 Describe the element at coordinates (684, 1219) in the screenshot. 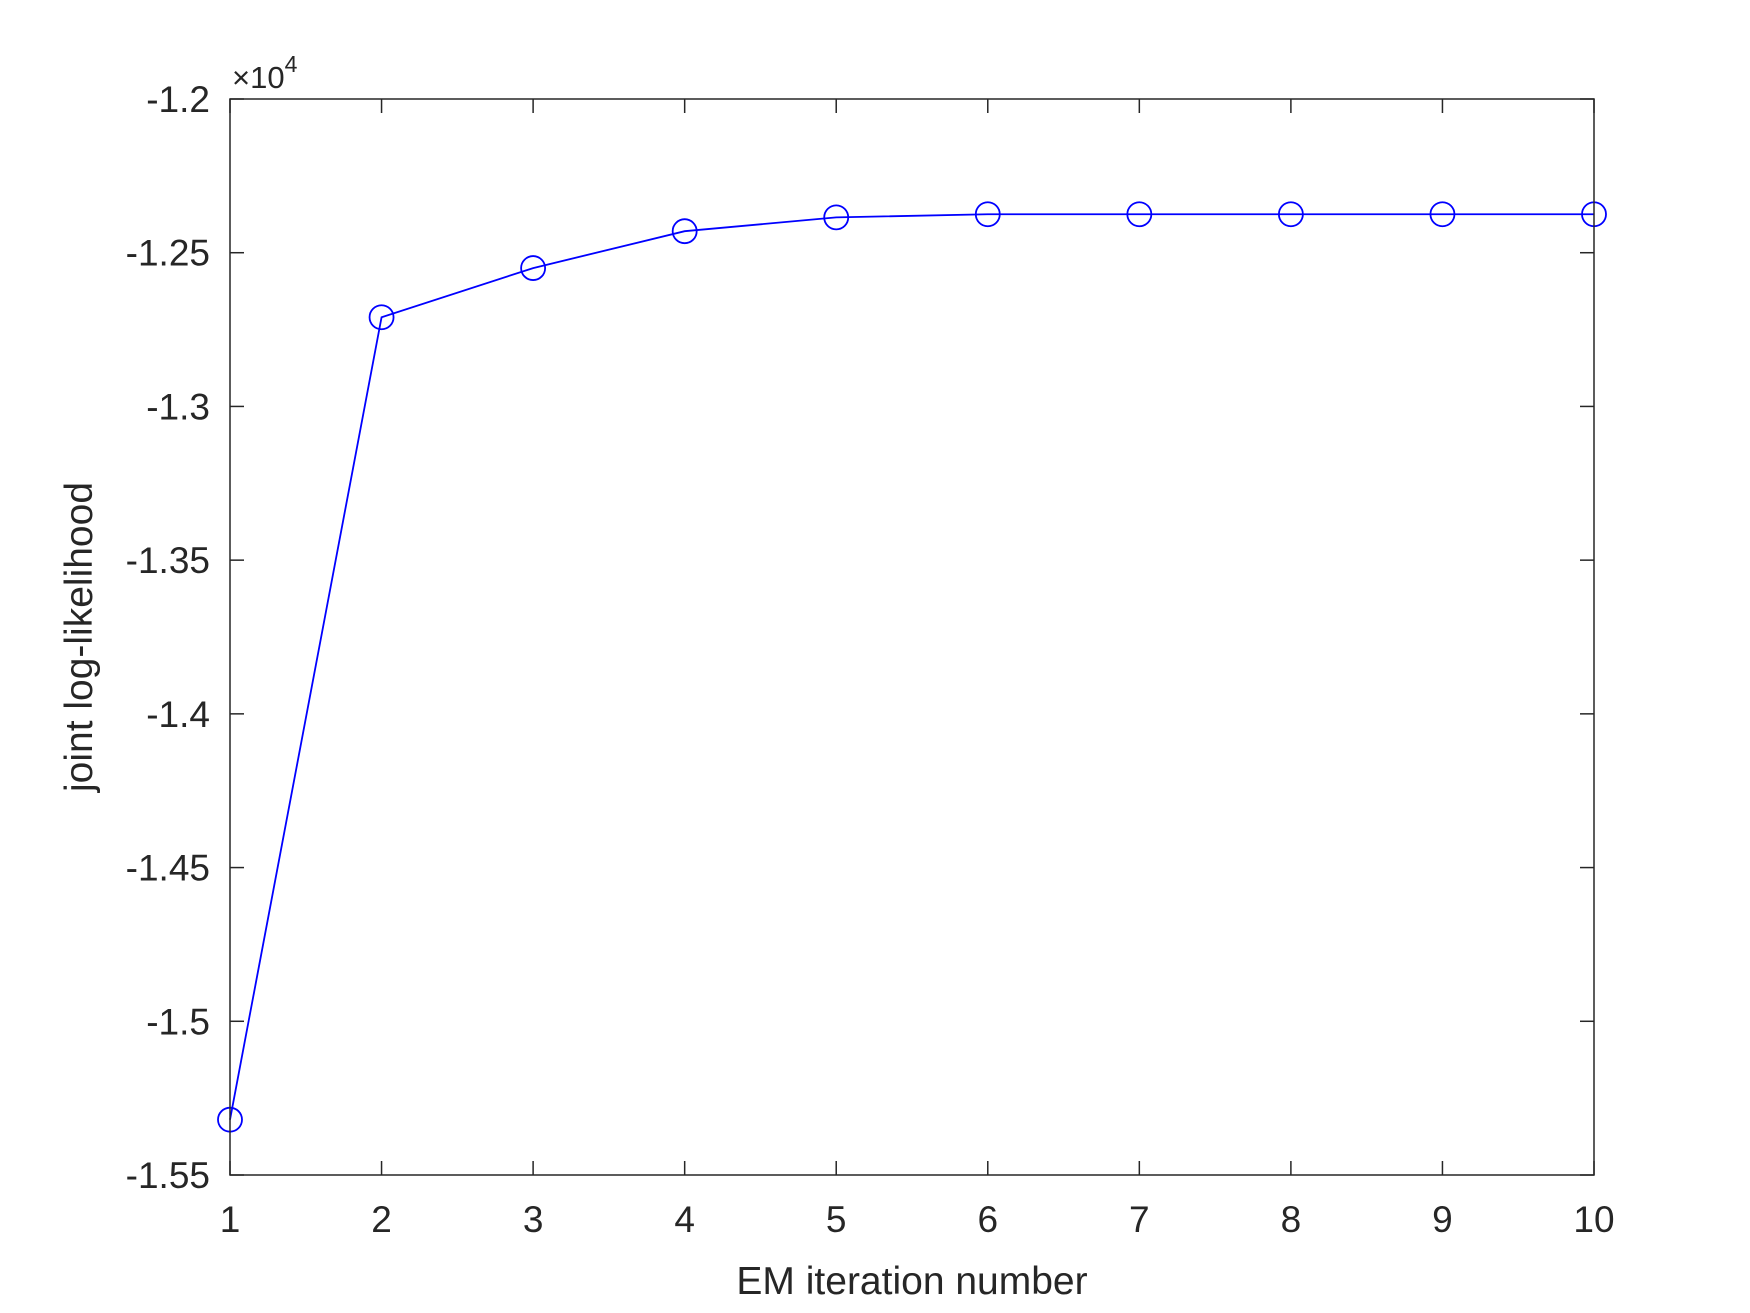

I see `x-tick-label: 4` at that location.